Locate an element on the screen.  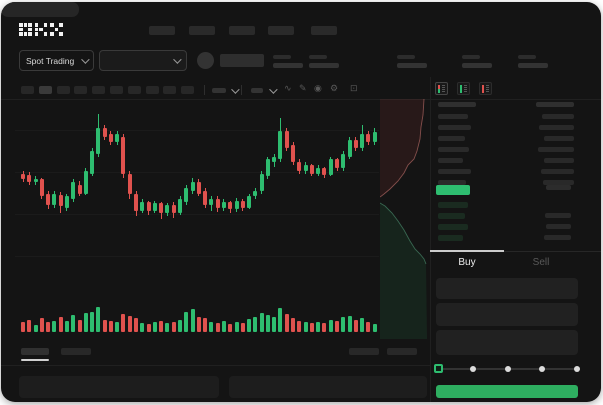
tab-buy: Buy is located at coordinates (467, 262).